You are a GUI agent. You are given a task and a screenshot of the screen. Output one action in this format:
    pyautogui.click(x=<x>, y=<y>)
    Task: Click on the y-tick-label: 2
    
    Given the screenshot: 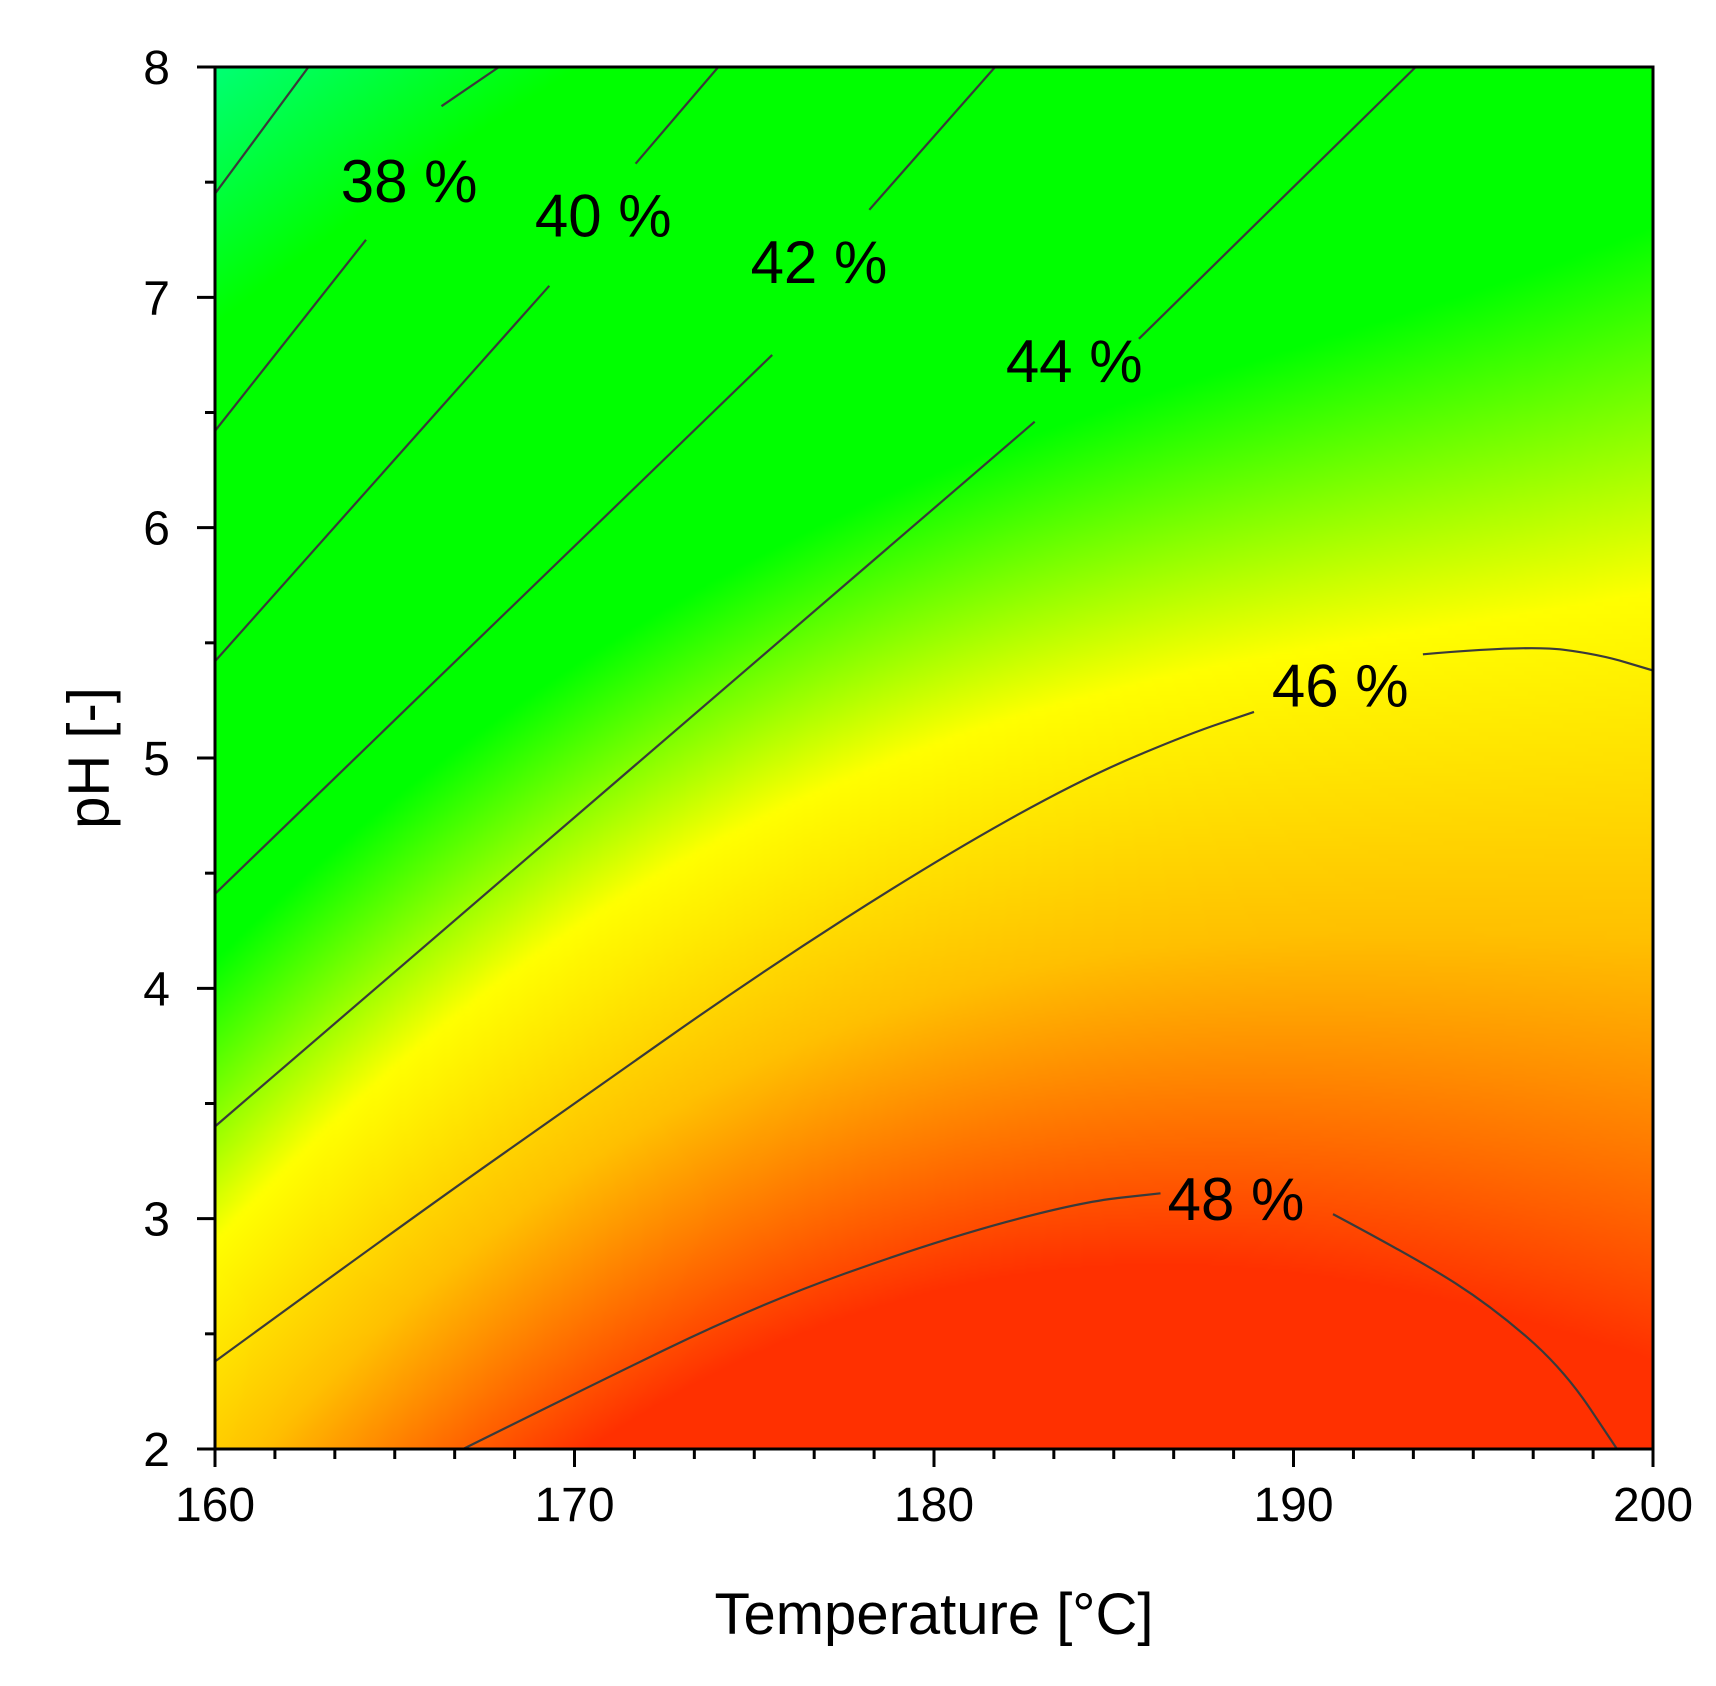 What is the action you would take?
    pyautogui.click(x=156, y=1450)
    